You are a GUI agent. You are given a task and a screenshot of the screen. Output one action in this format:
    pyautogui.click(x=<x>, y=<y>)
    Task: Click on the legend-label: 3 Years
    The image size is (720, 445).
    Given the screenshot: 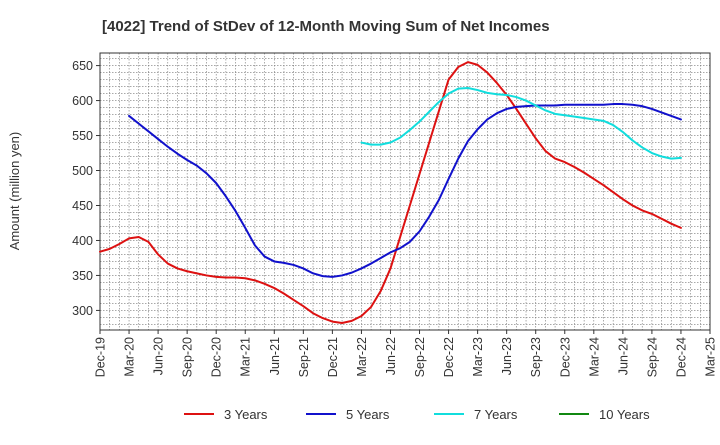 What is the action you would take?
    pyautogui.click(x=246, y=414)
    